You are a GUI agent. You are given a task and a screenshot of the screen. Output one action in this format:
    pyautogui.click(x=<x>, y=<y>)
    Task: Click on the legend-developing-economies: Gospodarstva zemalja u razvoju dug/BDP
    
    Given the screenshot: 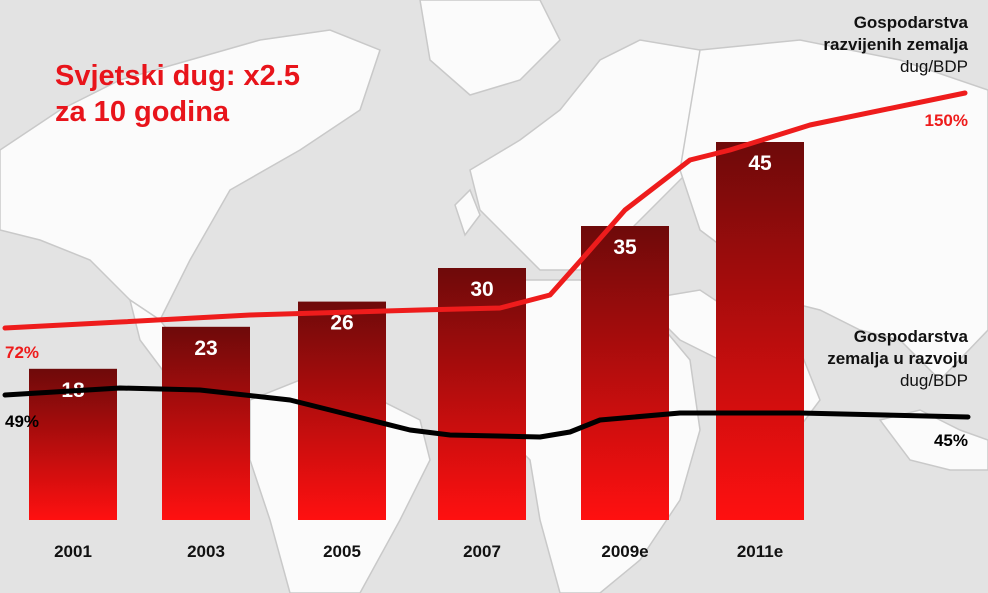 What is the action you would take?
    pyautogui.click(x=897, y=359)
    